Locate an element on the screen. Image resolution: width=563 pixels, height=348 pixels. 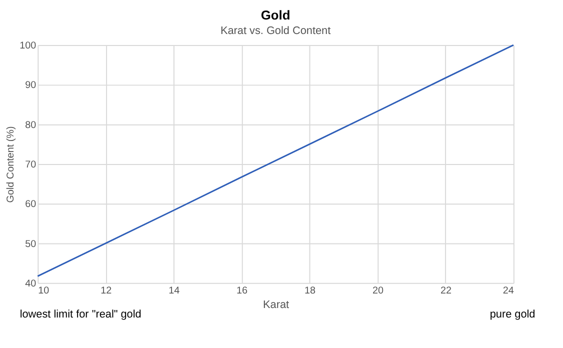
text: lowest limit for "real" gold is located at coordinates (81, 314).